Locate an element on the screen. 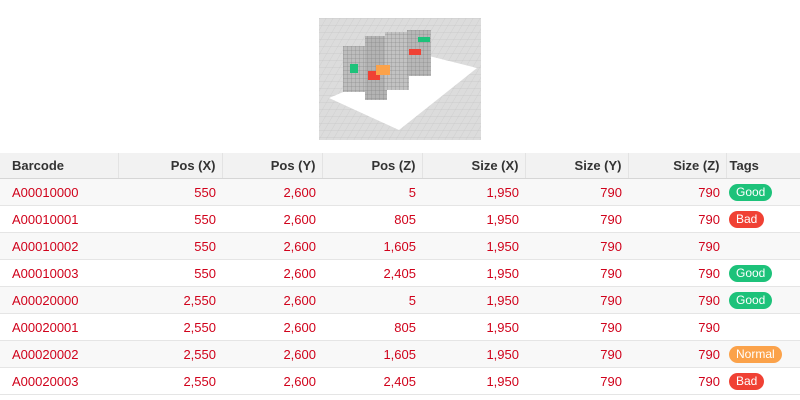  pallet-floor is located at coordinates (403, 93).